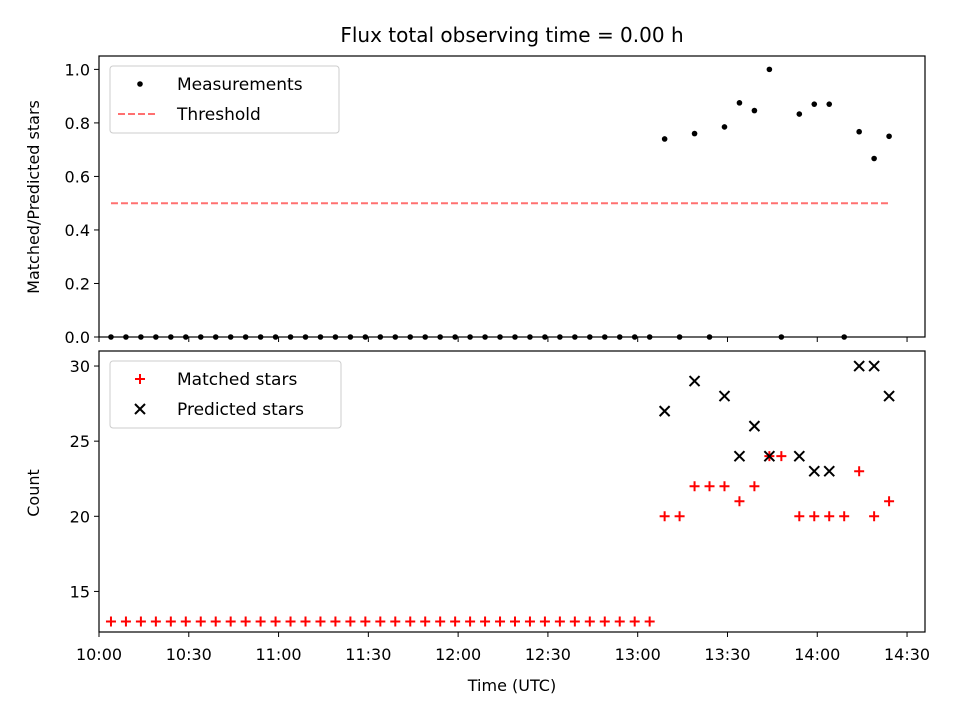 The image size is (960, 720). Describe the element at coordinates (80, 591) in the screenshot. I see `y-tick-label: 15` at that location.